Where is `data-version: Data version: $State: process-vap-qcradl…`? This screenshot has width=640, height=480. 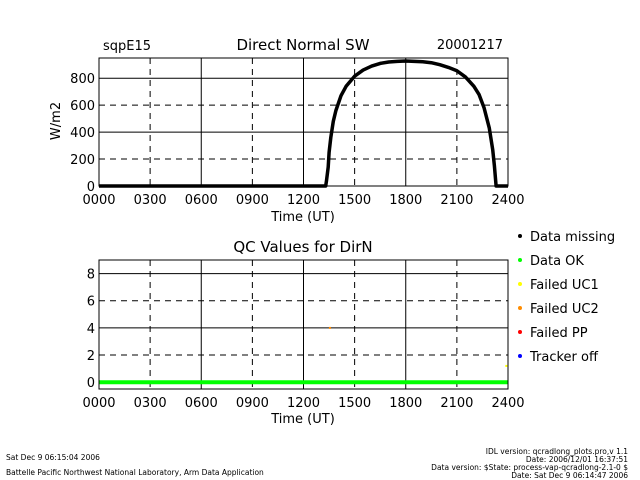
data-version: Data version: $State: process-vap-qcradl… is located at coordinates (529, 467).